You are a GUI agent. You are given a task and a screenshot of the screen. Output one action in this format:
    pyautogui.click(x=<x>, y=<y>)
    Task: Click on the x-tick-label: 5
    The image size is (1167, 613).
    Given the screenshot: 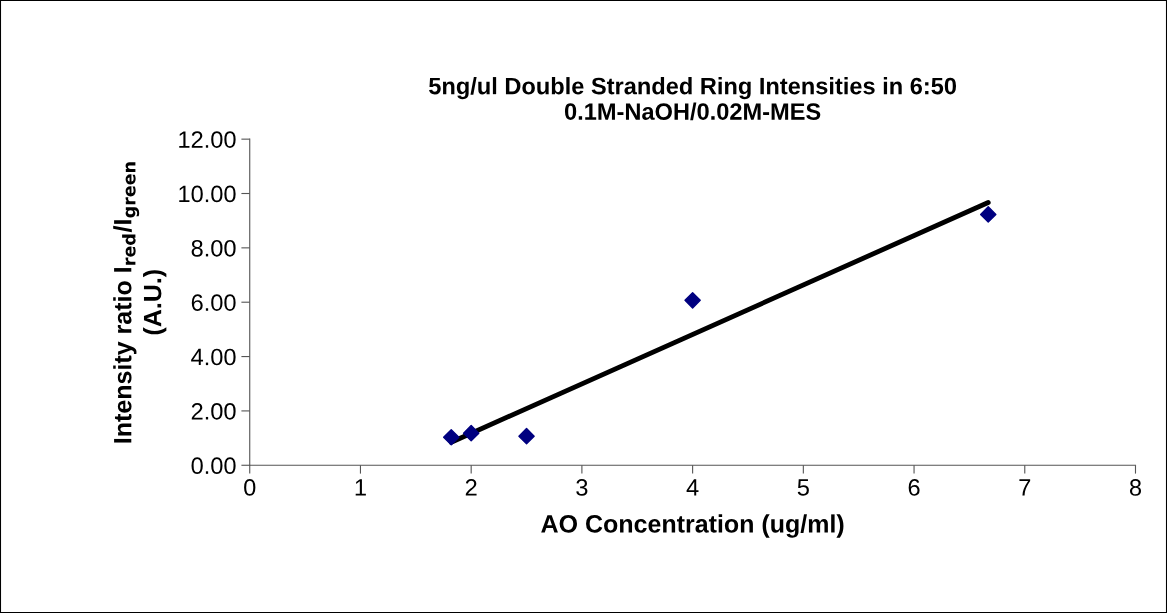 What is the action you would take?
    pyautogui.click(x=803, y=487)
    